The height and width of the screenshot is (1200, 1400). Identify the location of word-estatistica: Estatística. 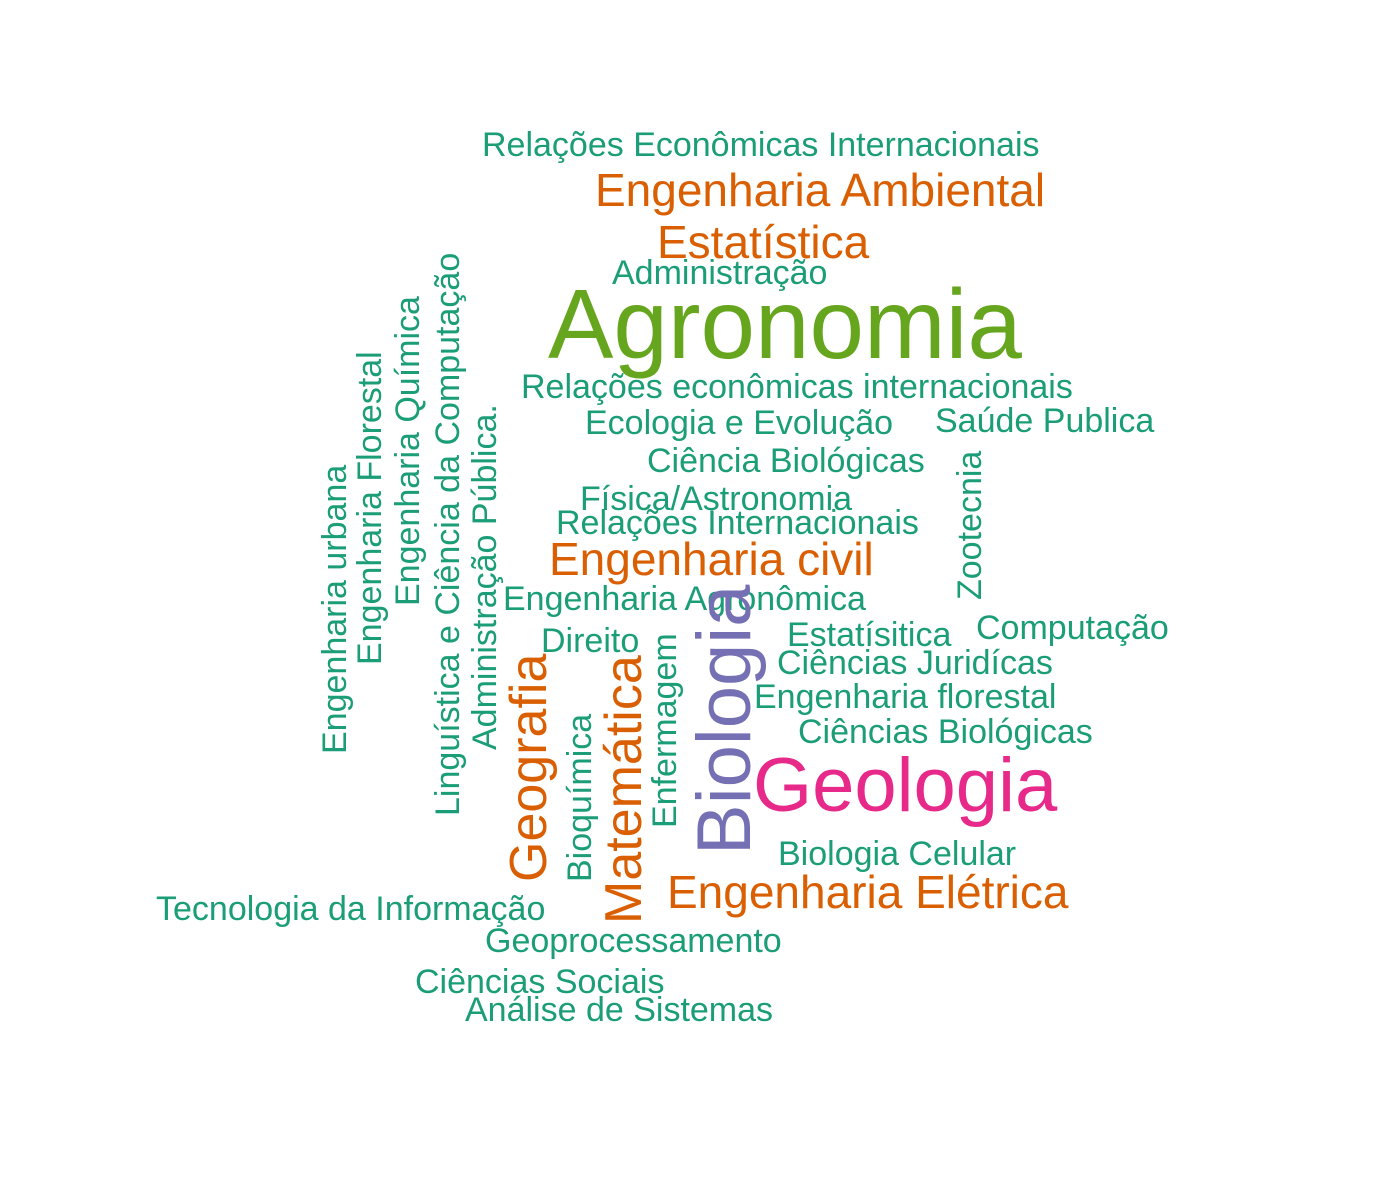
(763, 242).